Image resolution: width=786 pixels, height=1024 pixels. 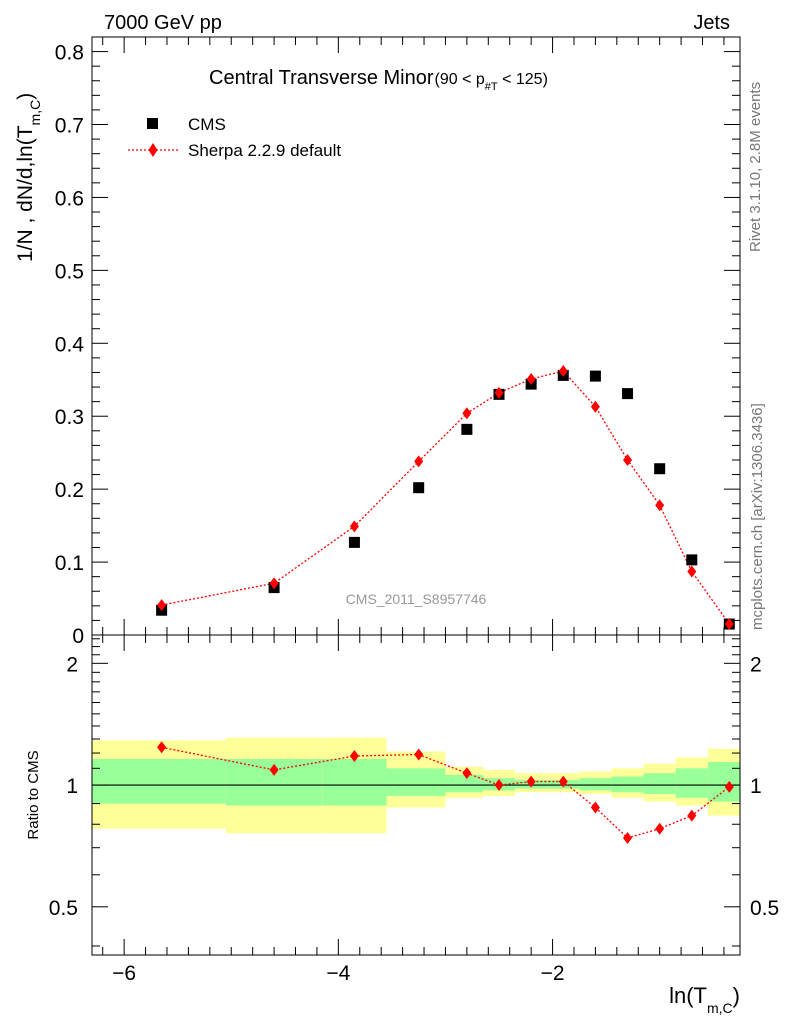 I want to click on x-tick-label: −2, so click(x=553, y=973).